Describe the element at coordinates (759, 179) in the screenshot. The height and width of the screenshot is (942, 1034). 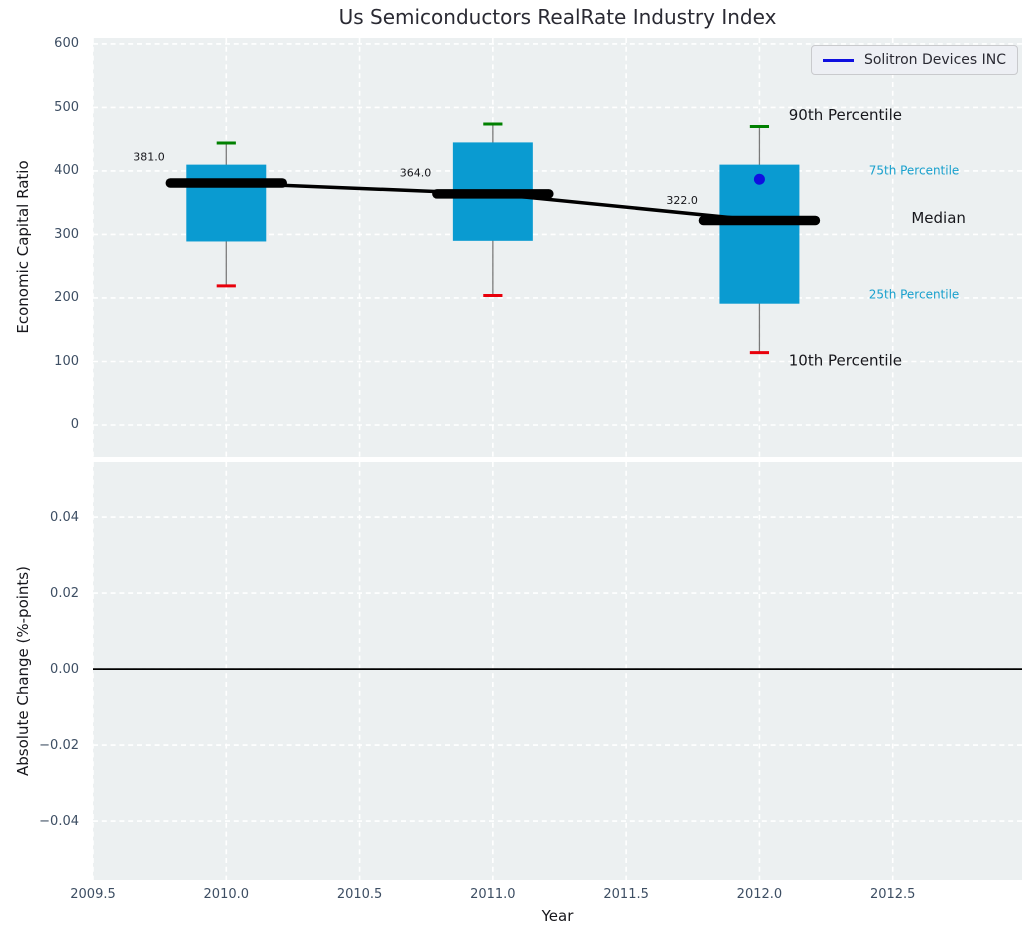
I see `company-point` at that location.